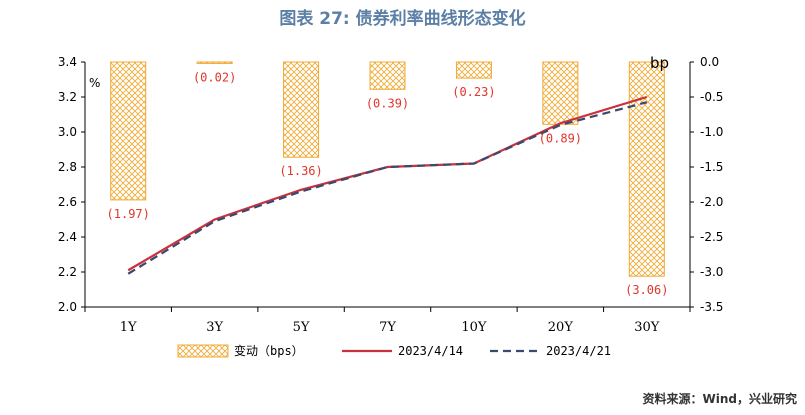  I want to click on right-tick-label: -1.0, so click(711, 132).